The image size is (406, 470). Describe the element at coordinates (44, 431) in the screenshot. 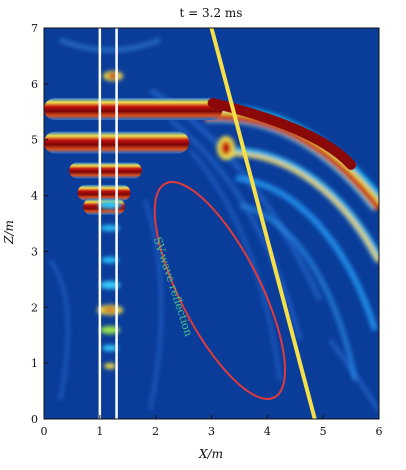

I see `x-tick-label: 0` at that location.